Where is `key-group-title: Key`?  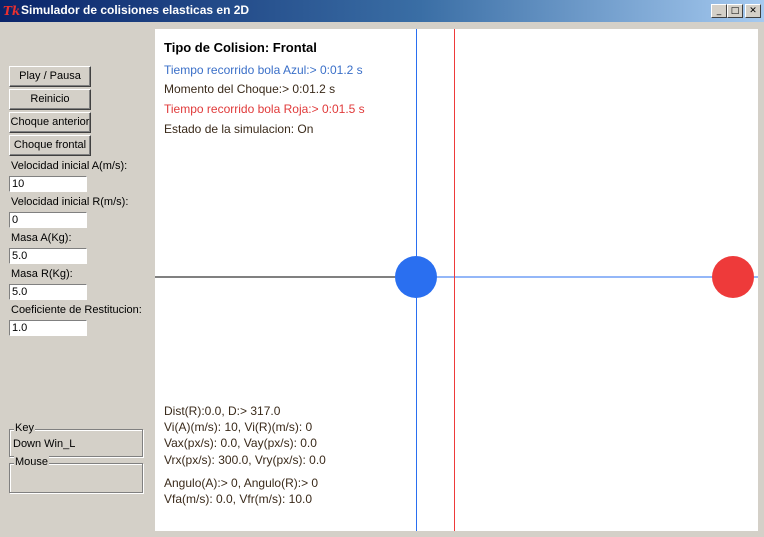 key-group-title: Key is located at coordinates (24, 428).